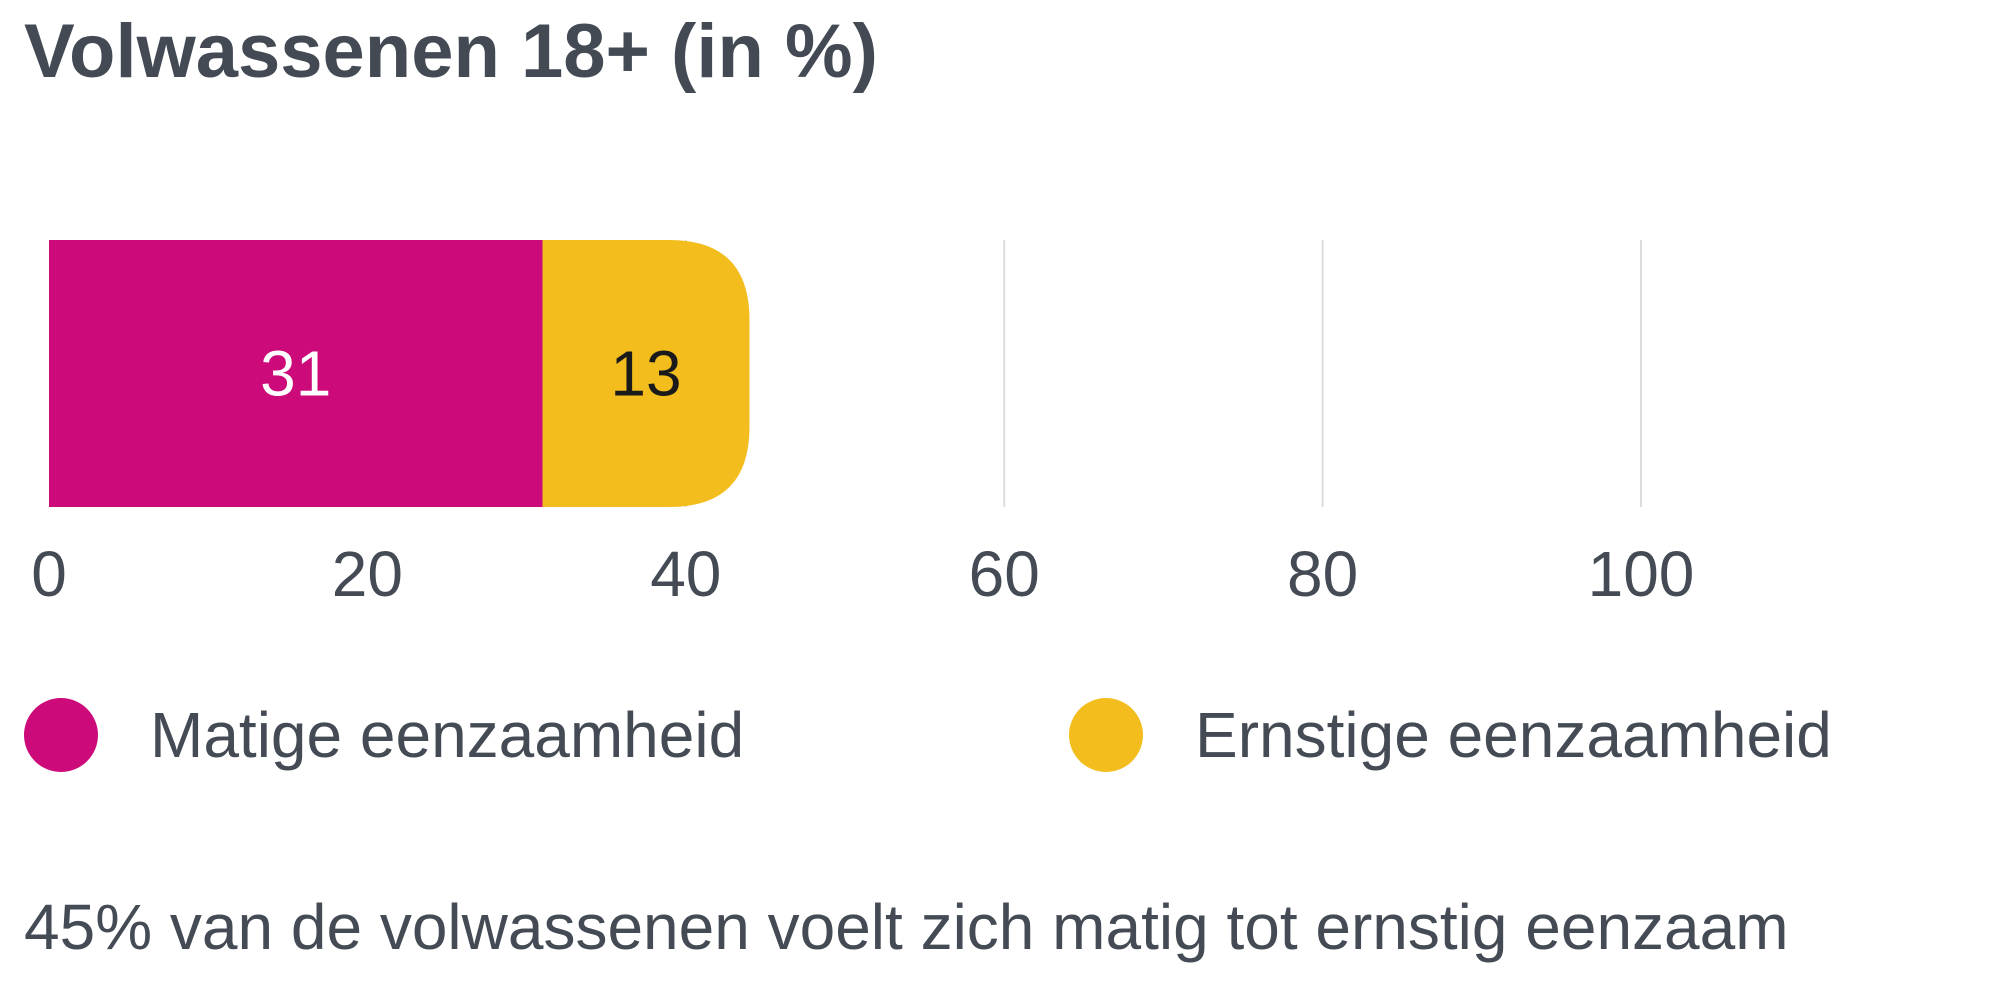  I want to click on legend-label-matige: Matige eenzaamheid, so click(447, 735).